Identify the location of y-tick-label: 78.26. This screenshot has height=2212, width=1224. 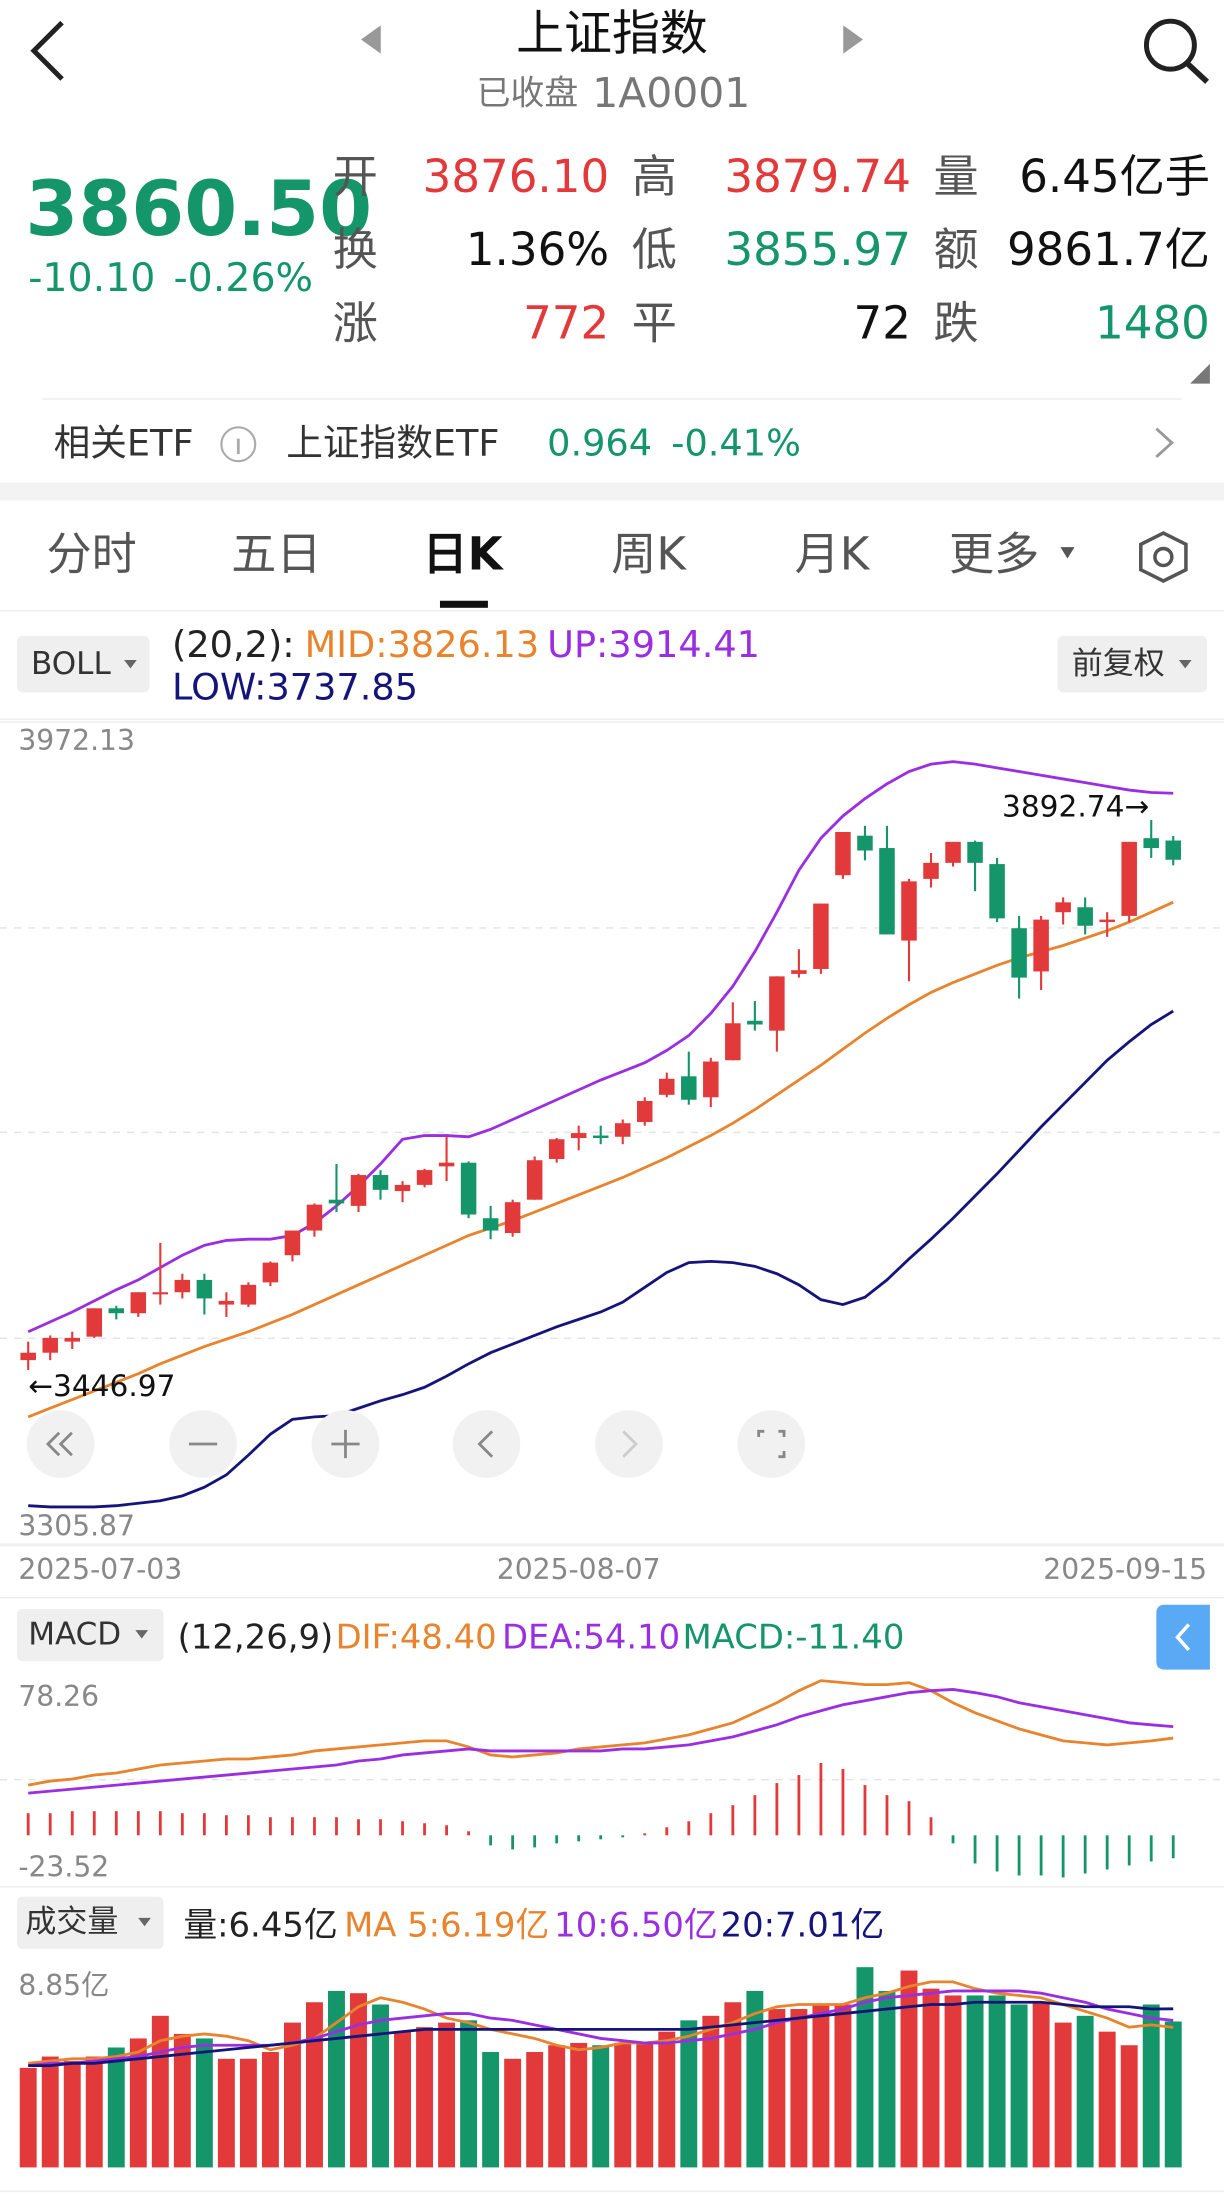
(58, 1696).